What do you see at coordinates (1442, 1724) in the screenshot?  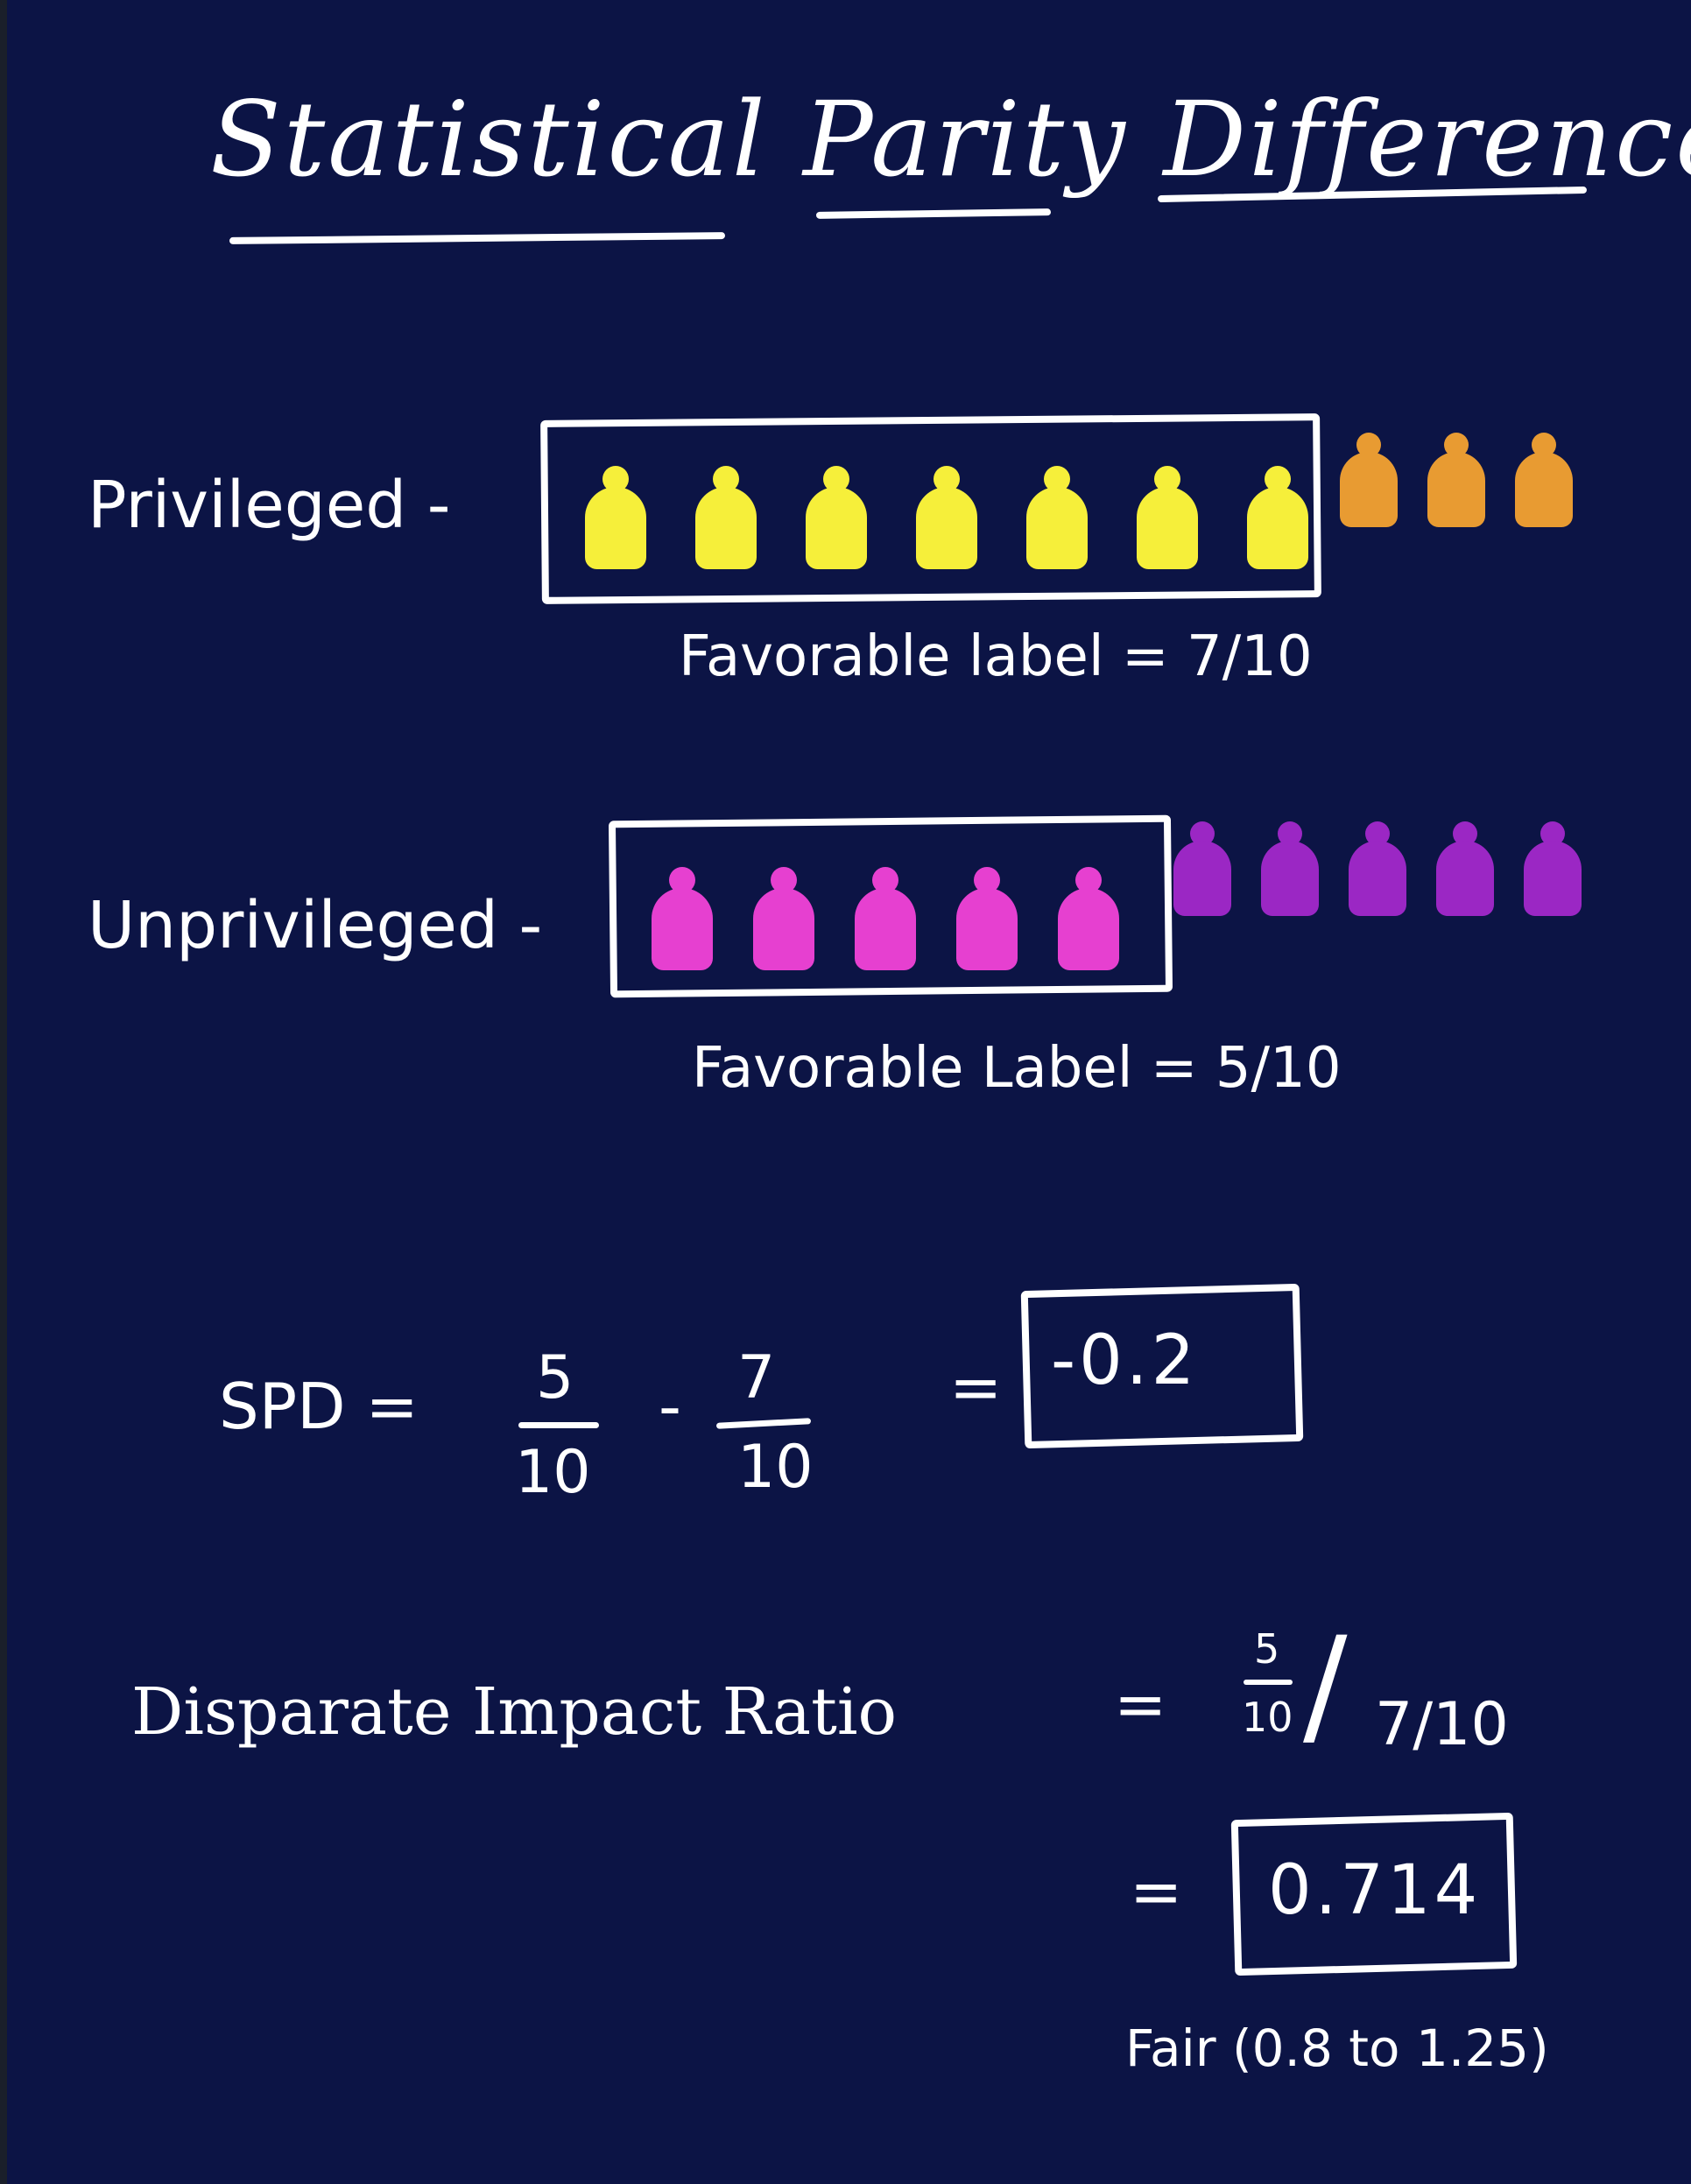 I see `dir-rhs: 7/10` at bounding box center [1442, 1724].